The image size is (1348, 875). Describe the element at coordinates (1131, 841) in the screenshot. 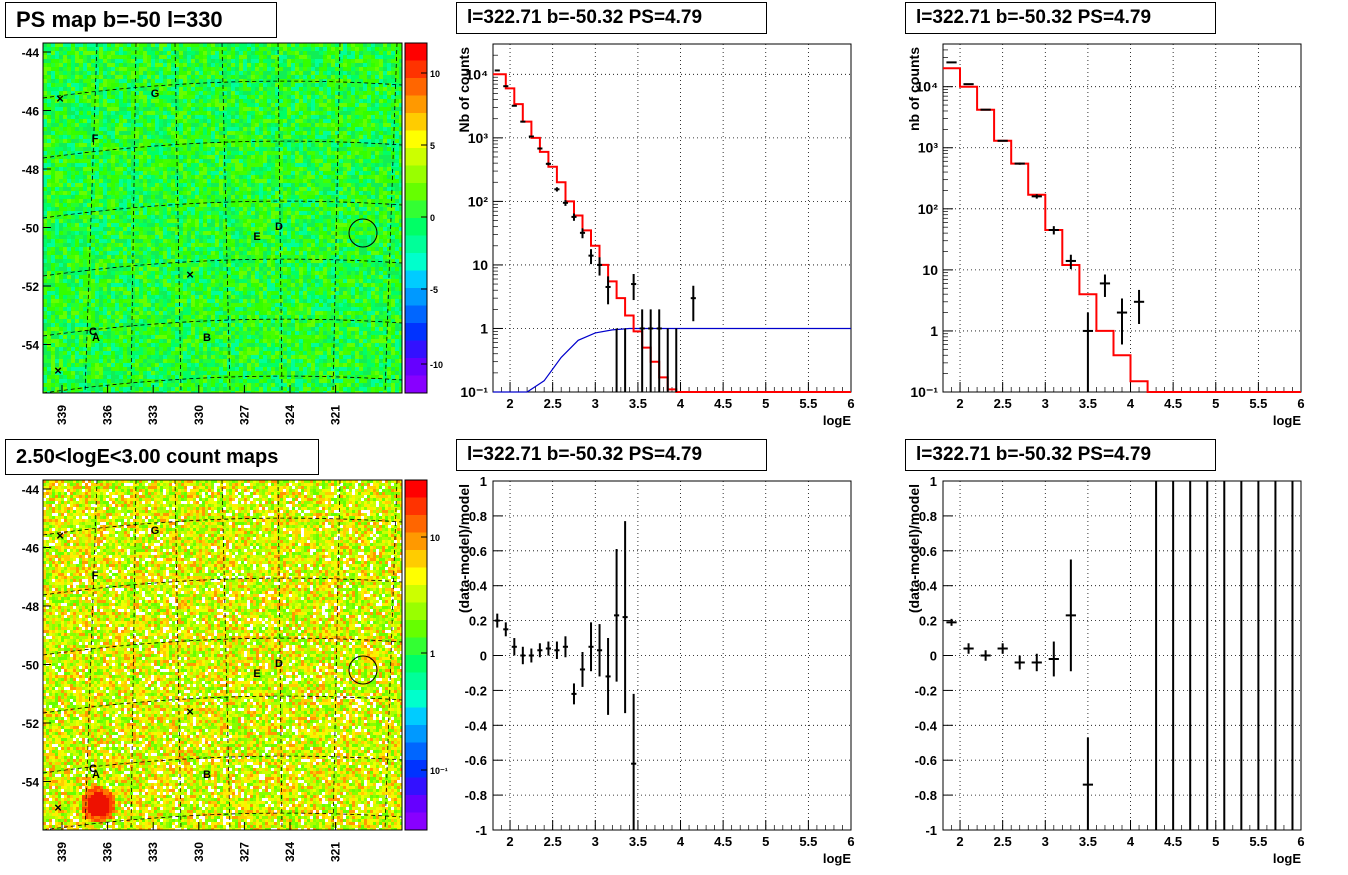

I see `x-tick-label: 4` at that location.